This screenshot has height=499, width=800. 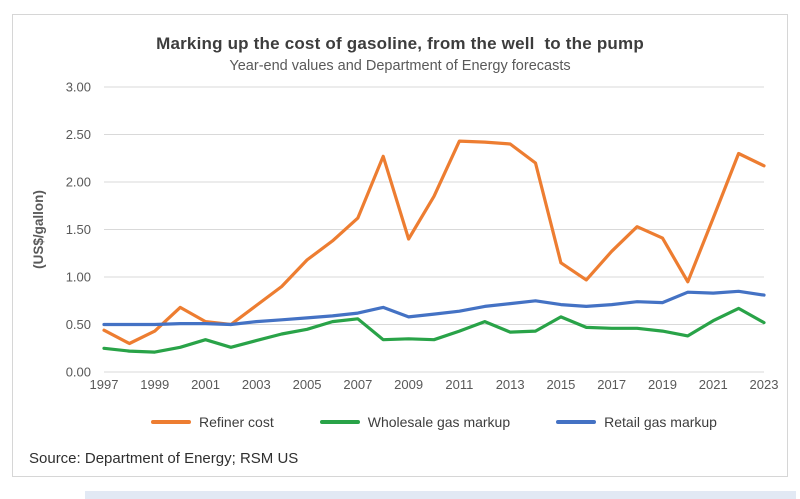 I want to click on x-tick-label: 1997, so click(x=104, y=384).